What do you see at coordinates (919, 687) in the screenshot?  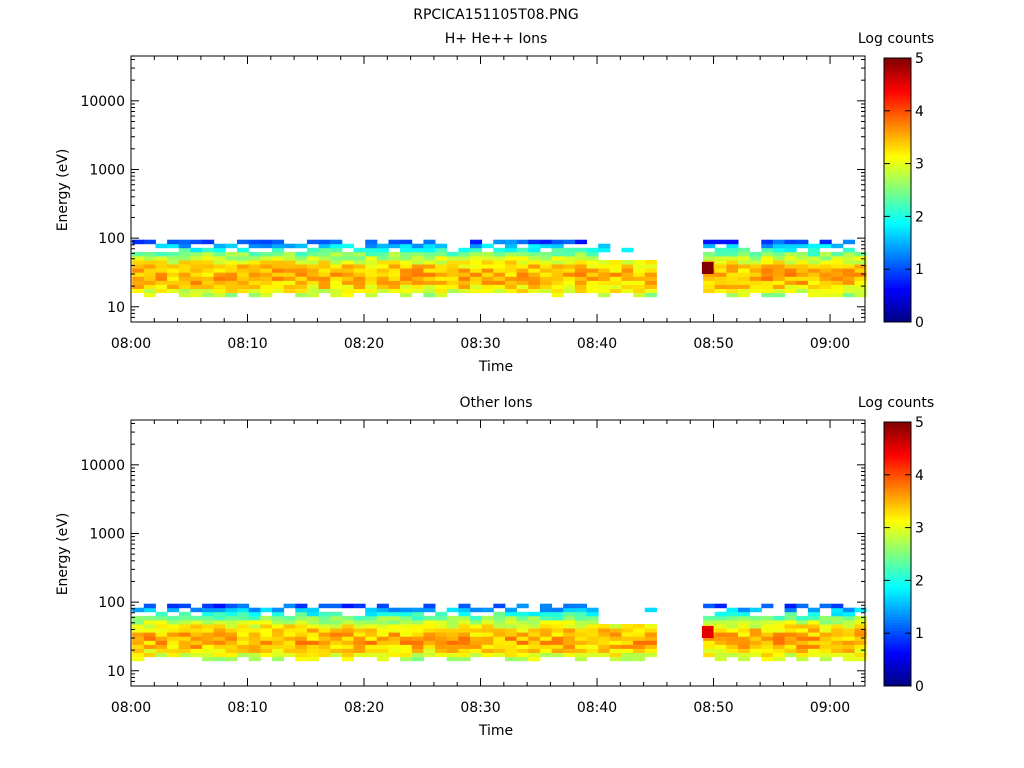 I see `colorbar-tick-label: 0` at bounding box center [919, 687].